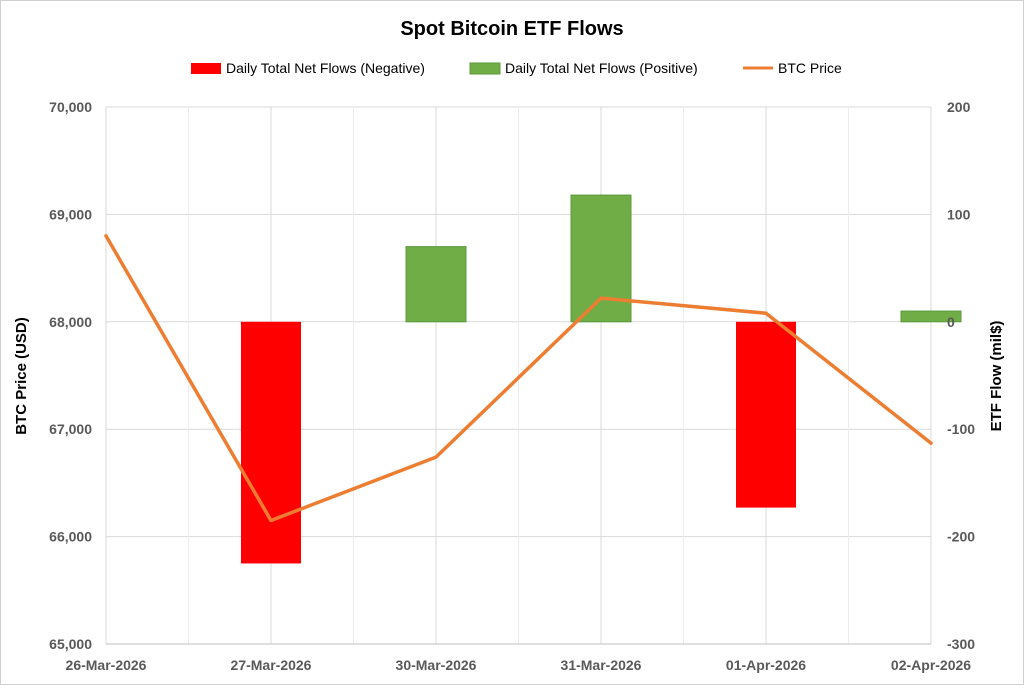 The width and height of the screenshot is (1024, 689). Describe the element at coordinates (485, 68) in the screenshot. I see `legend-swatch-positive` at that location.